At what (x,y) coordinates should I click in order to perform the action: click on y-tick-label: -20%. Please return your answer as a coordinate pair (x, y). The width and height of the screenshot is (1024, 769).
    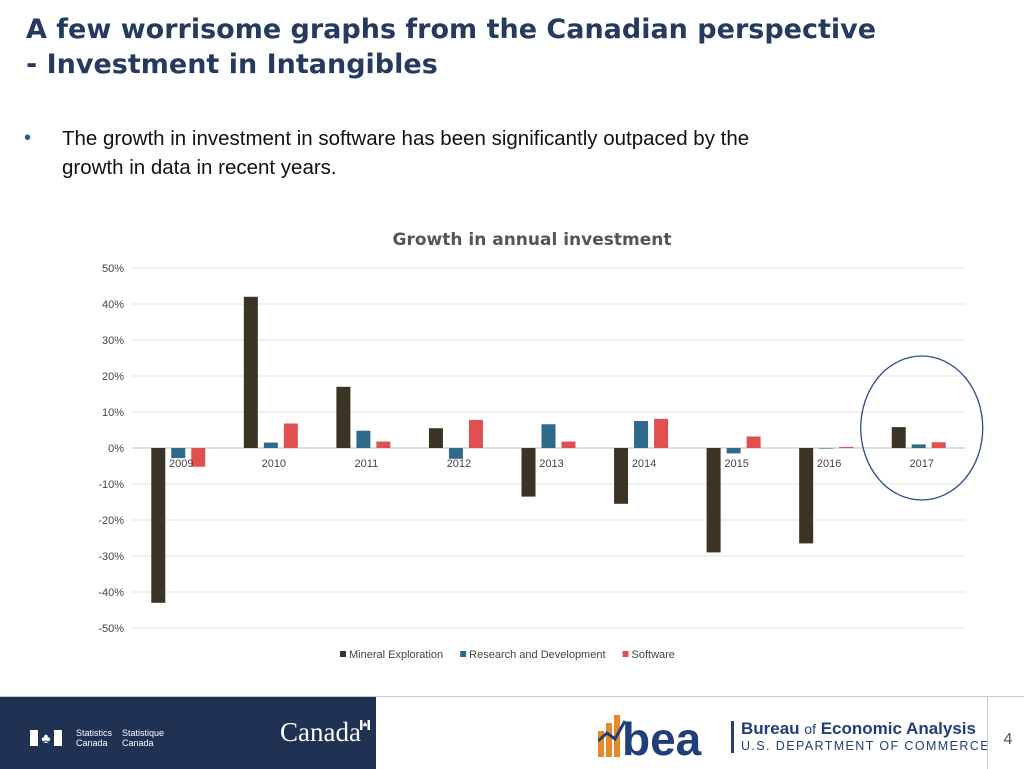
    Looking at the image, I should click on (111, 521).